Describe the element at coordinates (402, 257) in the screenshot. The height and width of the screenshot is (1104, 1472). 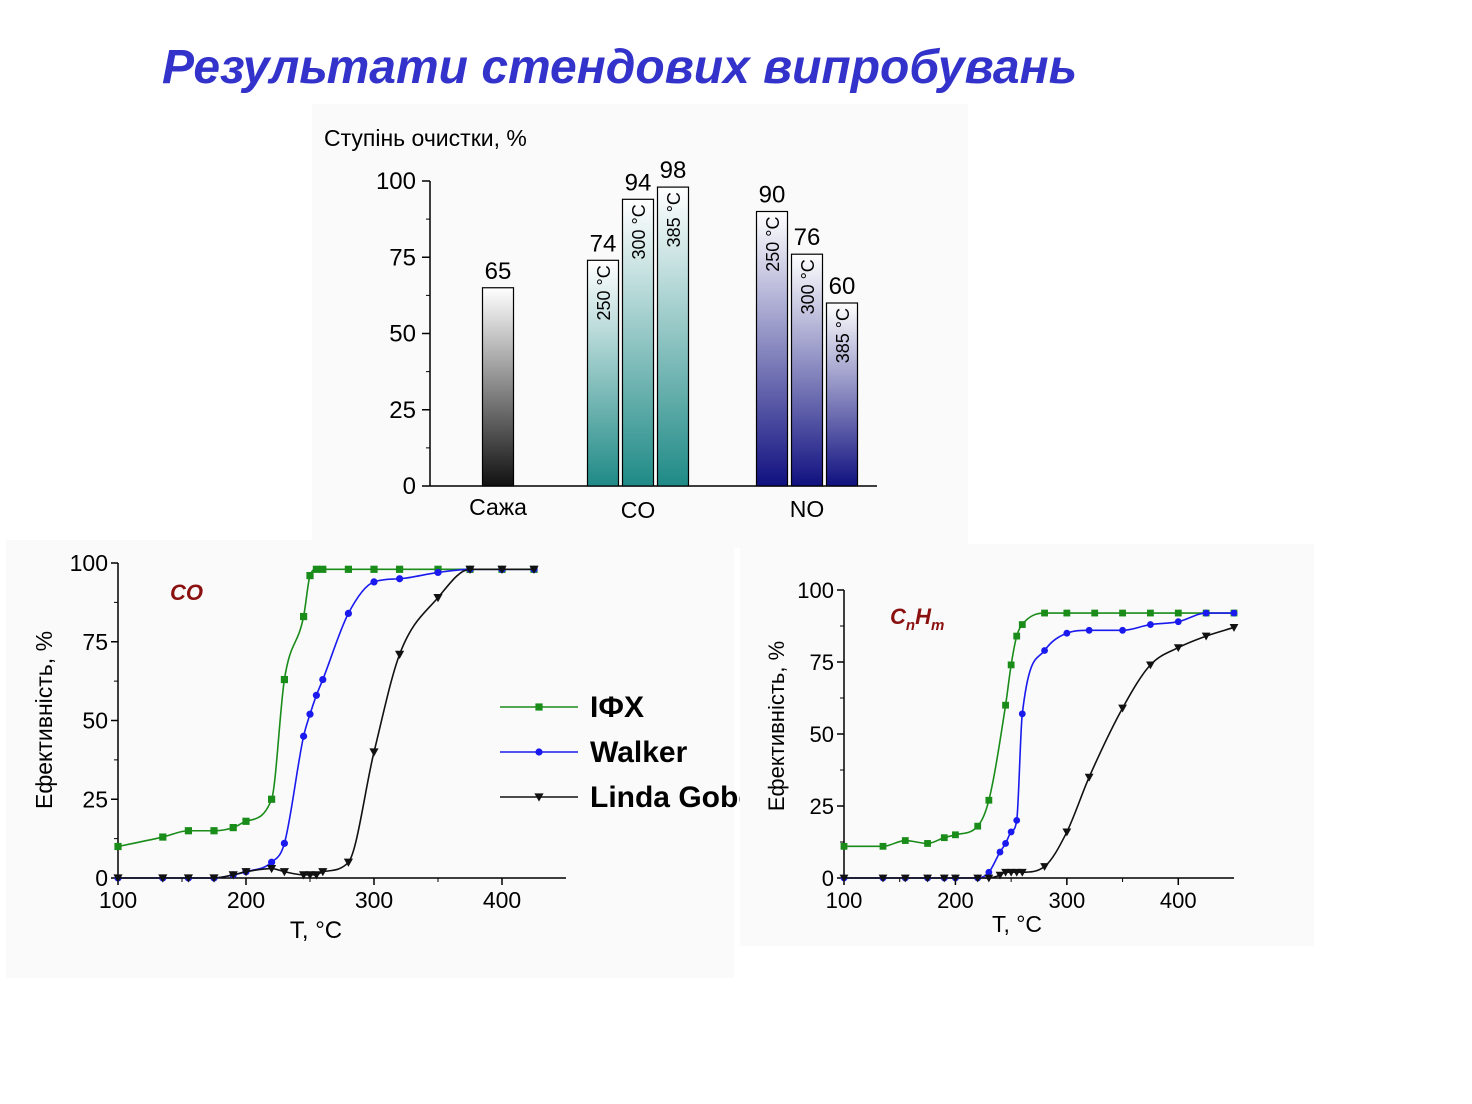
I see `bar-y-tick-label: 75` at that location.